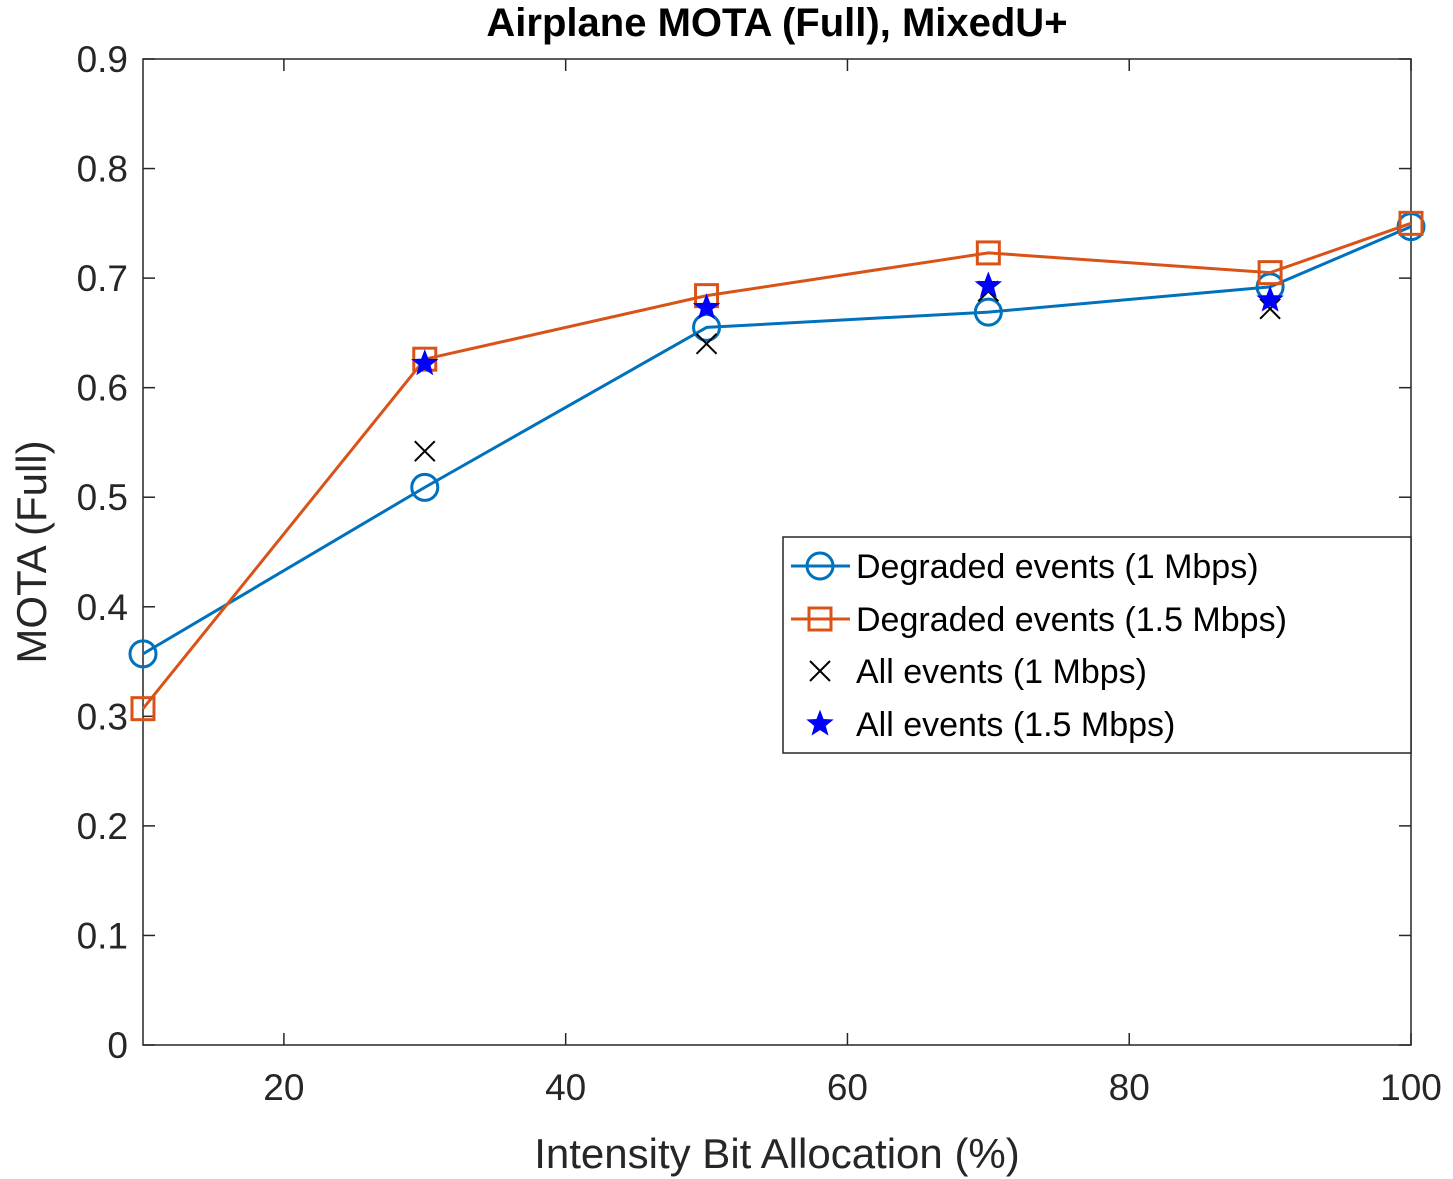 This screenshot has width=1453, height=1179. I want to click on legend-entry: All events (1.5 Mbps), so click(990, 725).